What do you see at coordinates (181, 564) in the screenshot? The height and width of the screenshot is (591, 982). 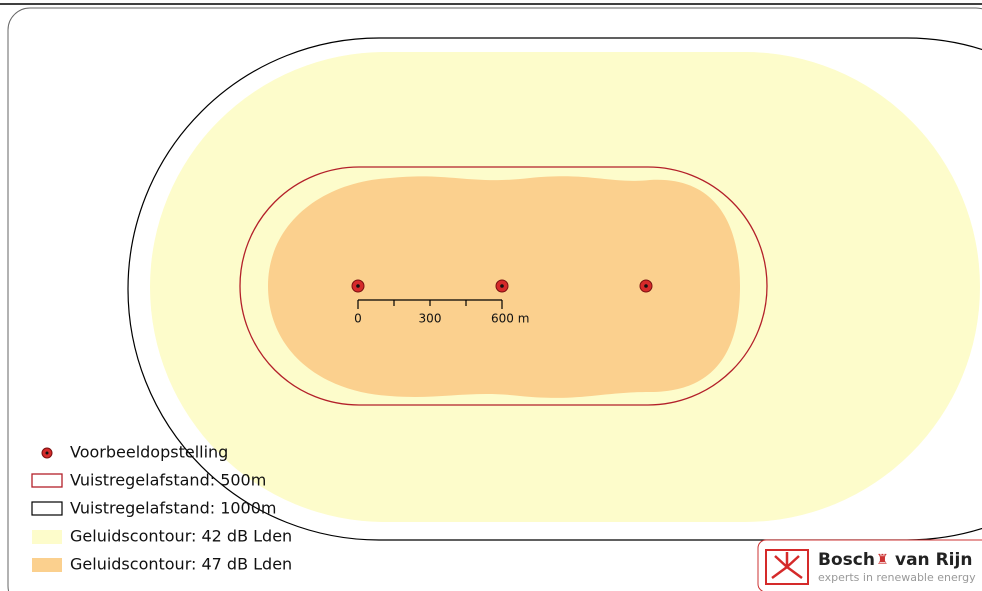 I see `legend-label: Geluidscontour: 47 dB Lden` at bounding box center [181, 564].